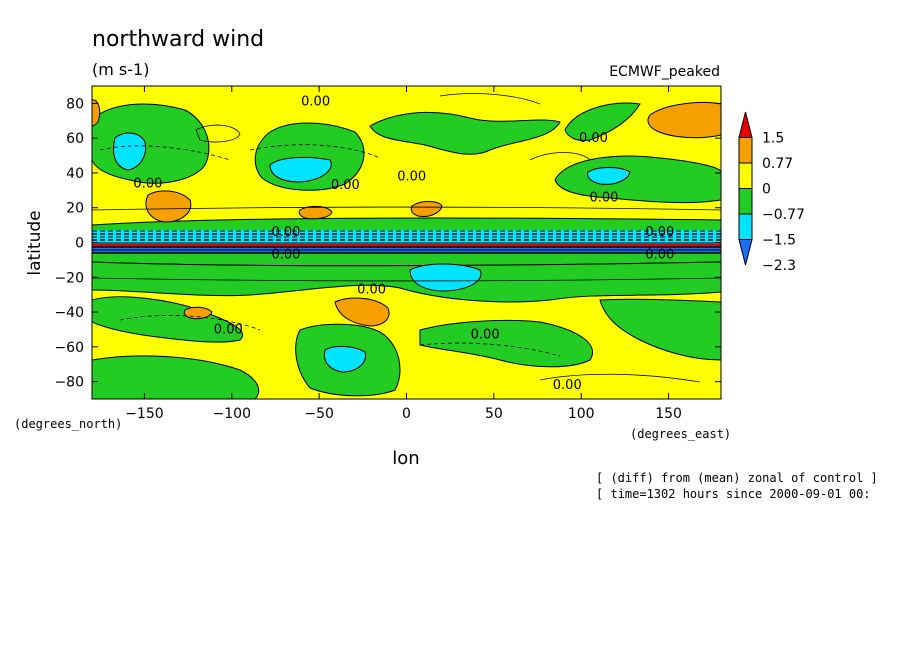 Image resolution: width=904 pixels, height=654 pixels. Describe the element at coordinates (75, 209) in the screenshot. I see `y-tick-label: 20` at that location.